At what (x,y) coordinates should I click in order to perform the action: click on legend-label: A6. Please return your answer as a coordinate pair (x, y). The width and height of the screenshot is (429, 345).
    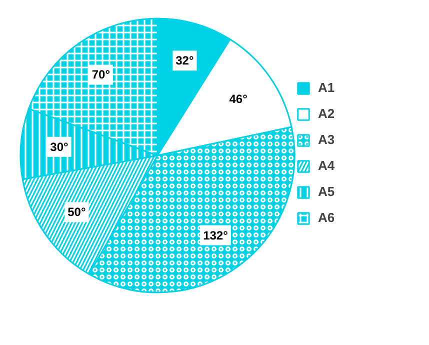
    Looking at the image, I should click on (327, 217).